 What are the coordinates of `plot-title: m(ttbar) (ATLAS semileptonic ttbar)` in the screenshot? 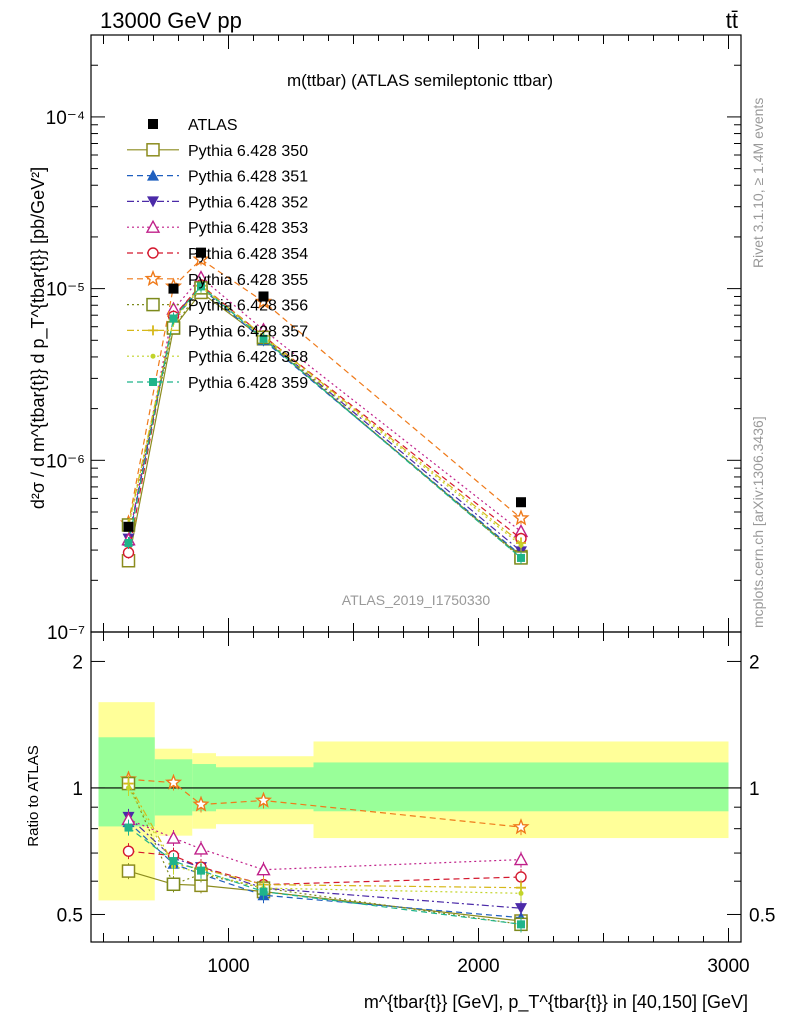 It's located at (420, 80).